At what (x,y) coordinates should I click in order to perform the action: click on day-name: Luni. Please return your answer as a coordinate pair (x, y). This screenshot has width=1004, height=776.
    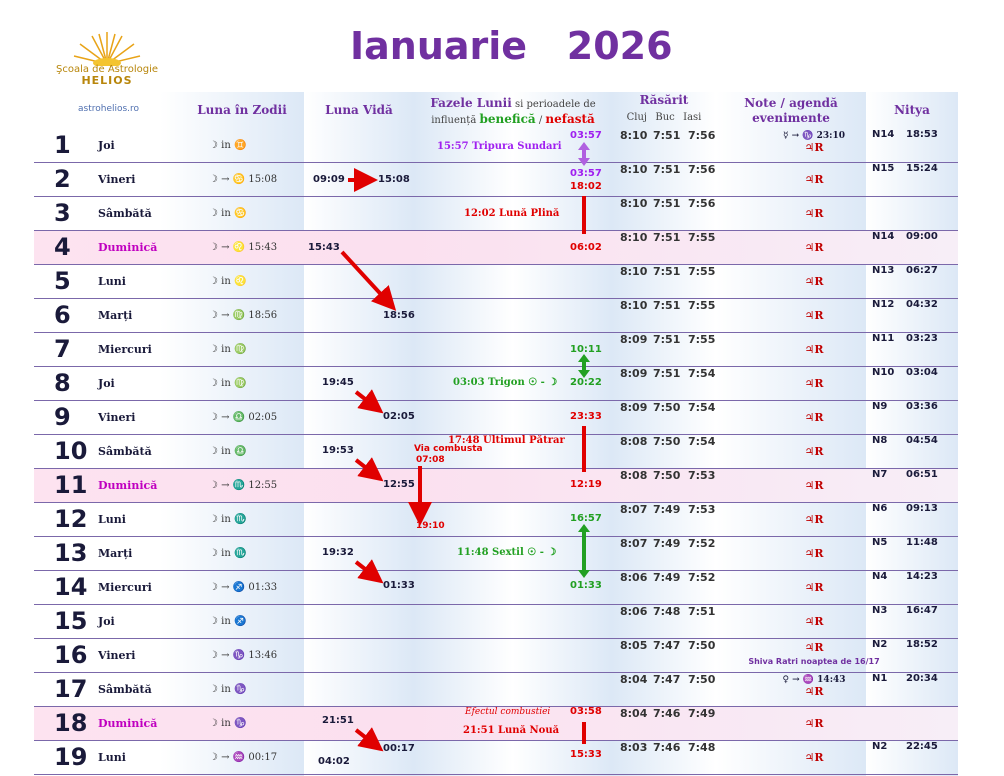
    Looking at the image, I should click on (112, 519).